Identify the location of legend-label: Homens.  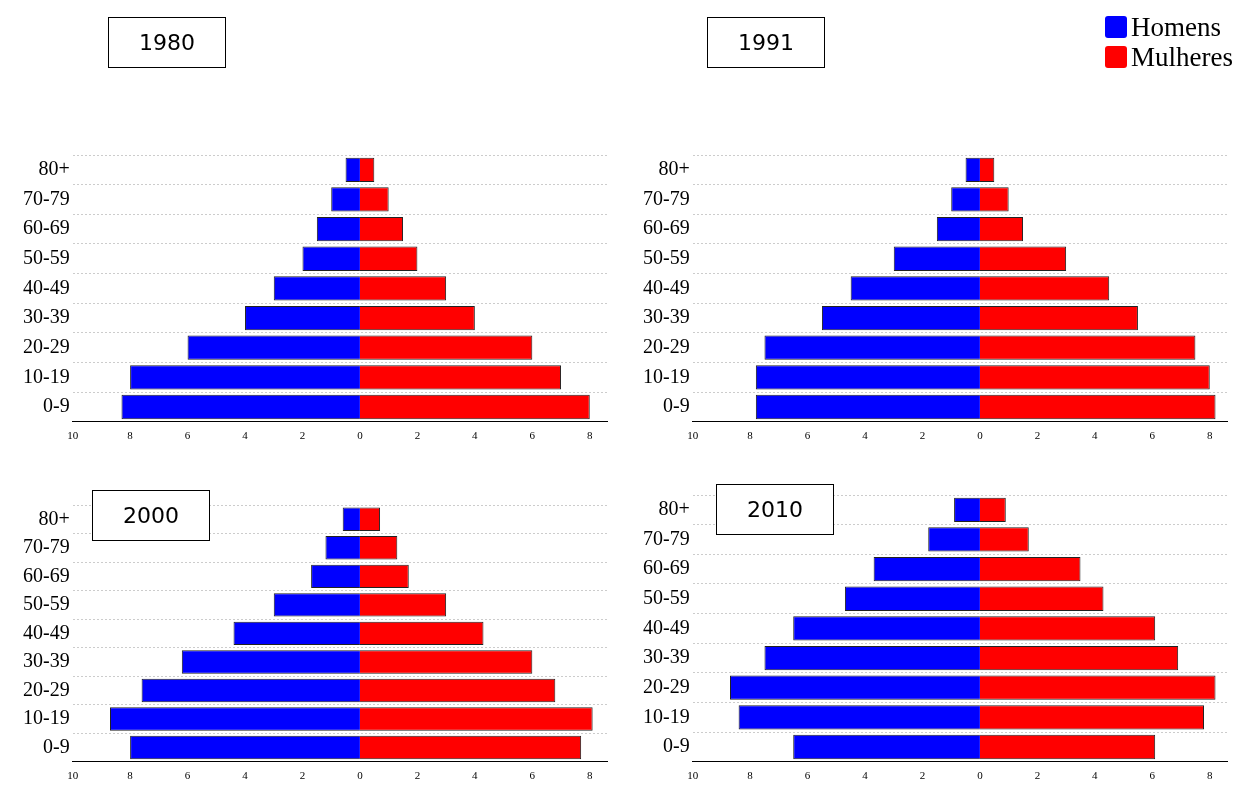
(1176, 27).